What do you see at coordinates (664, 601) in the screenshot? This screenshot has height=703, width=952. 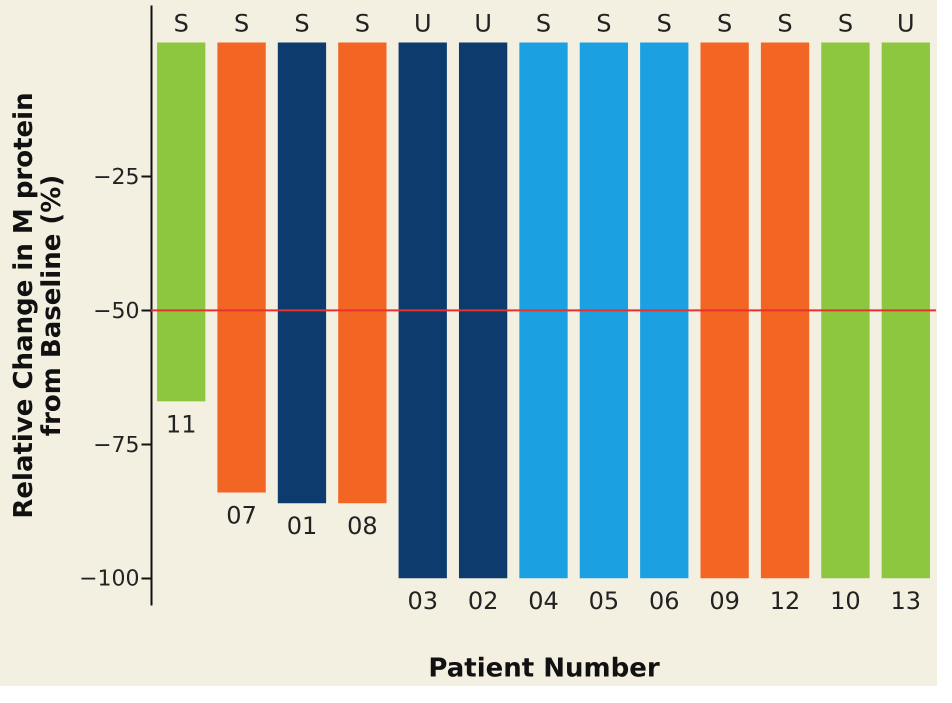 I see `x-tick-label: 06` at bounding box center [664, 601].